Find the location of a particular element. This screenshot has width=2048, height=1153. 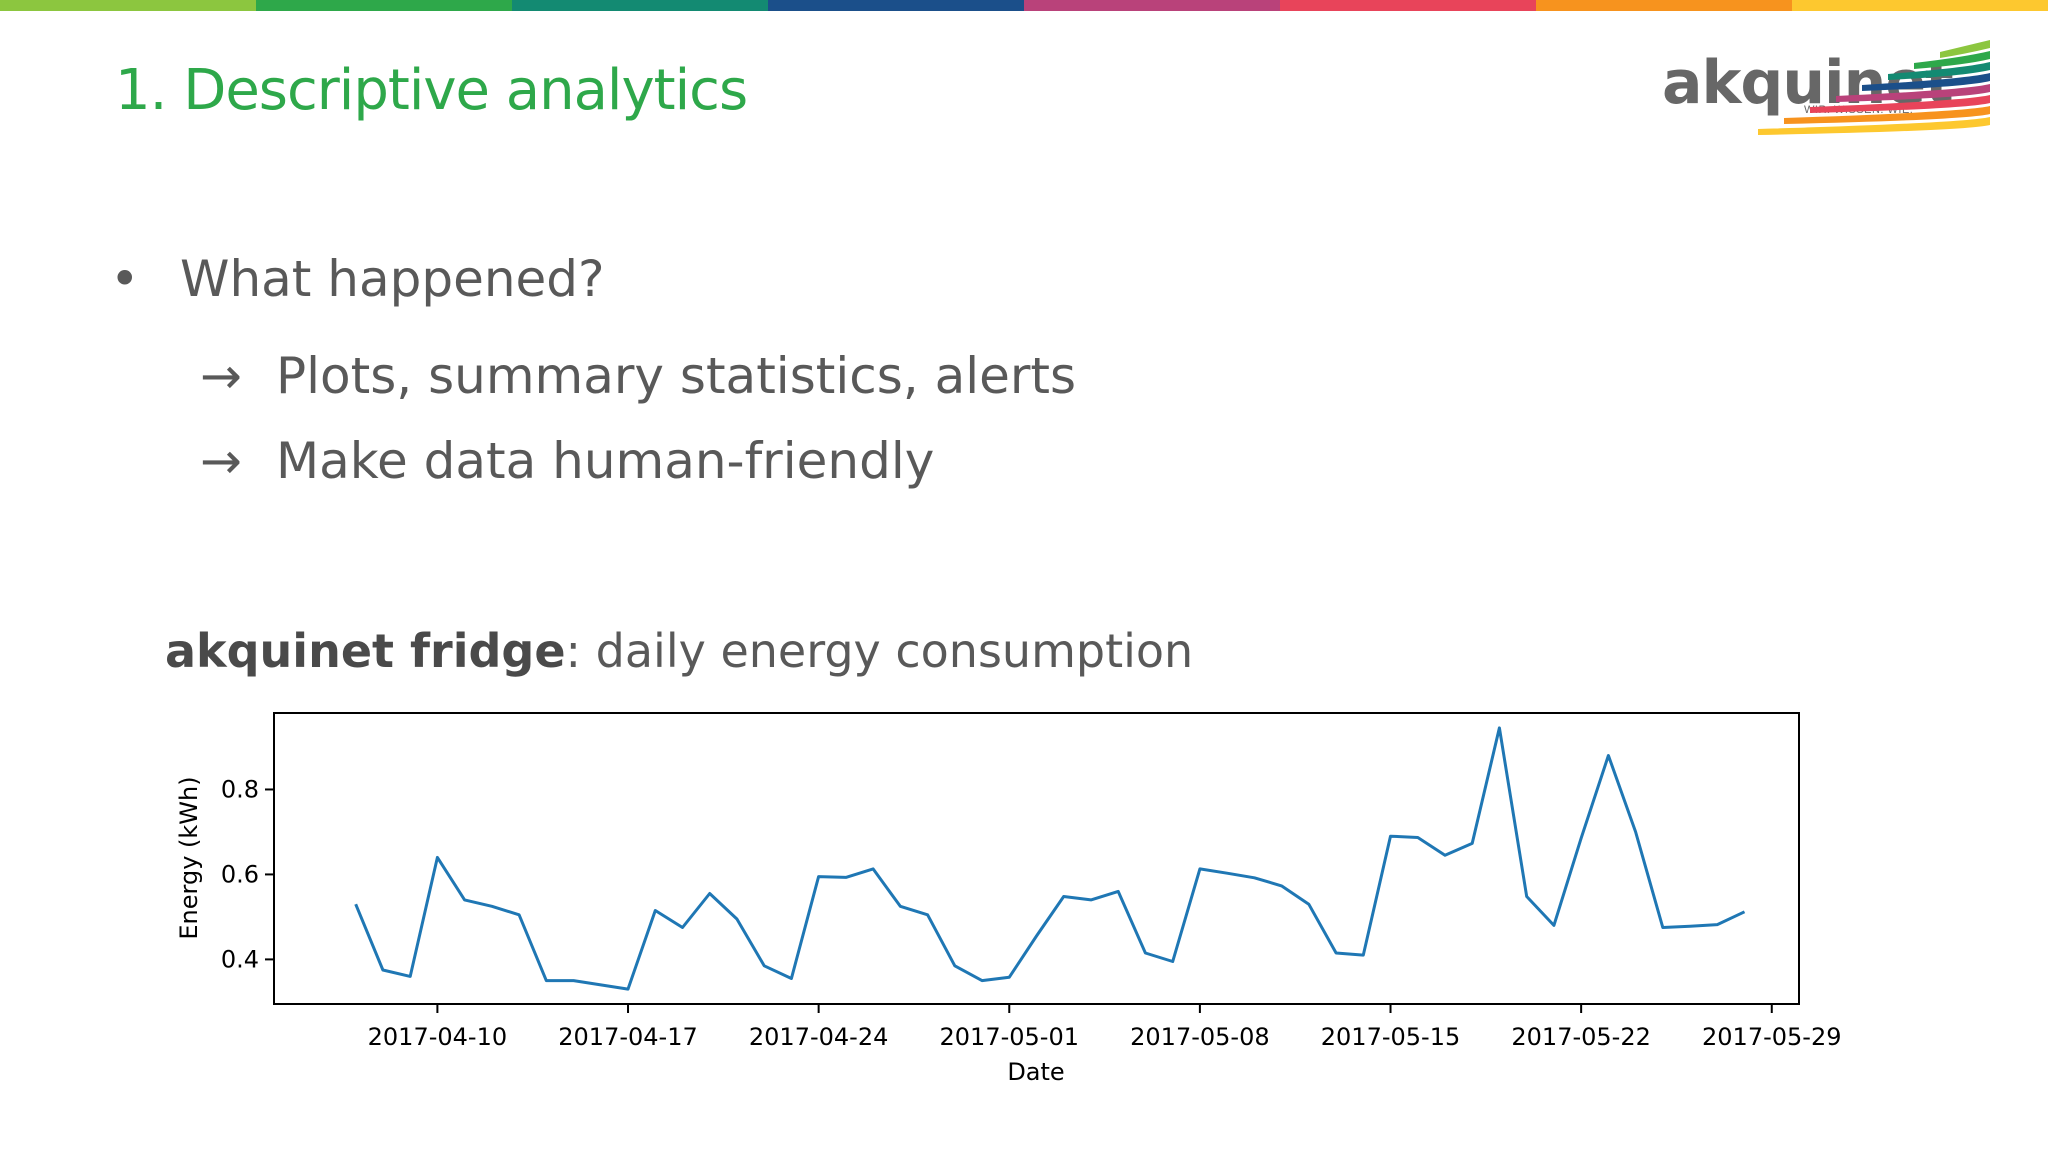

x-tick-label: 2017-05-29 is located at coordinates (1771, 1037).